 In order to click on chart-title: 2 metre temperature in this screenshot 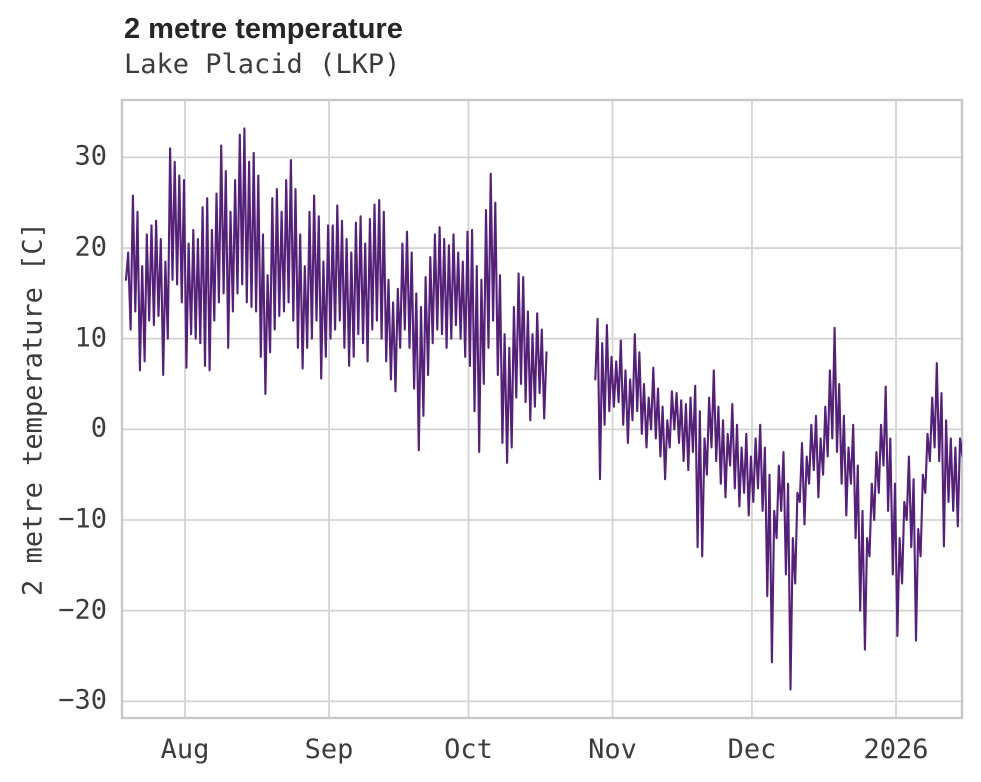, I will do `click(263, 29)`.